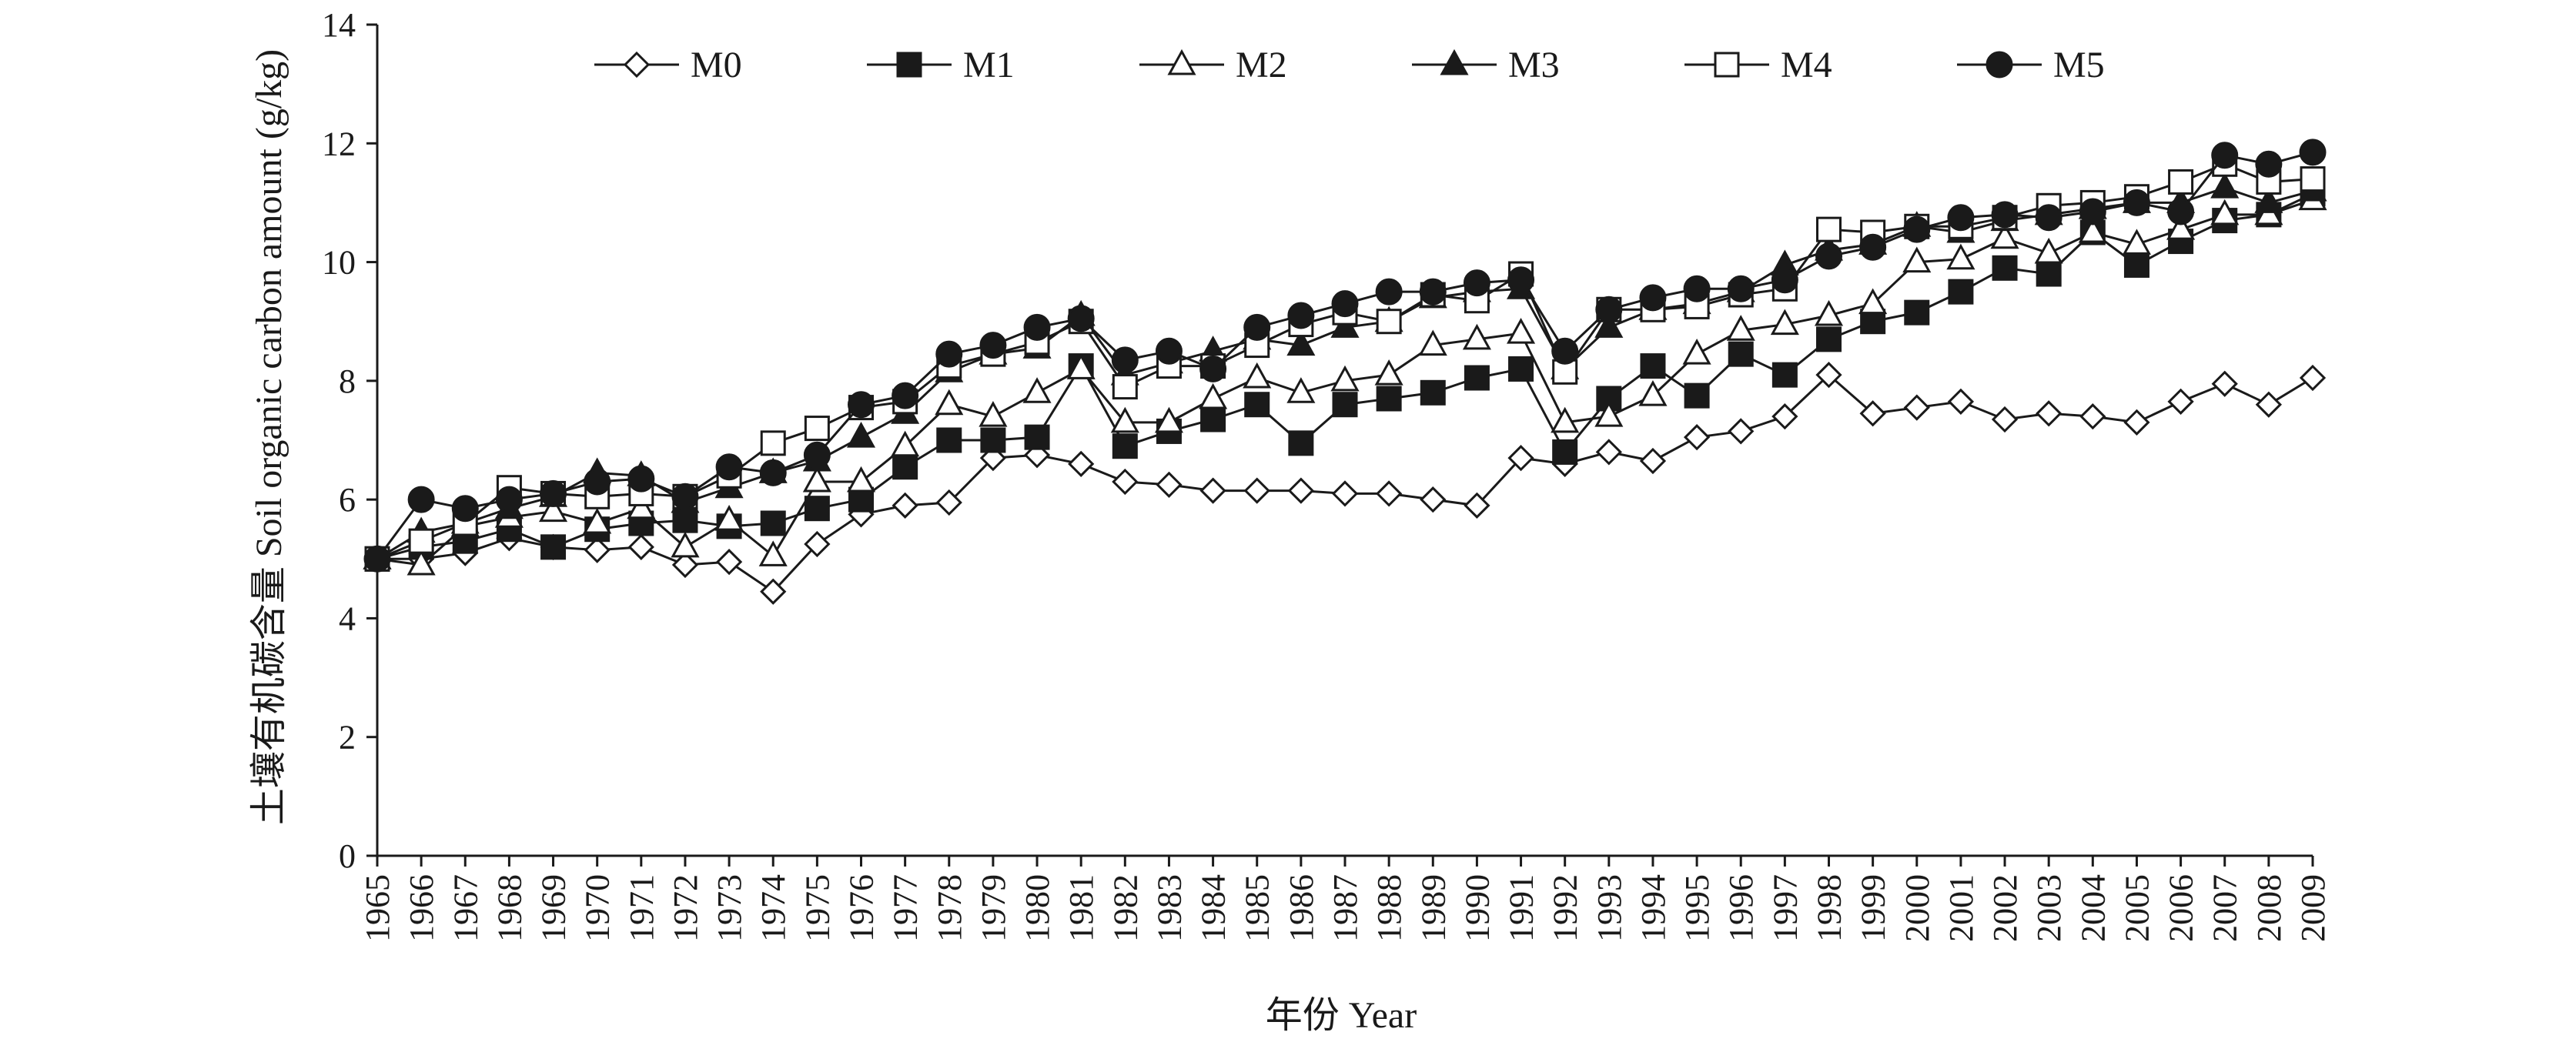 Image resolution: width=2576 pixels, height=1042 pixels. What do you see at coordinates (339, 143) in the screenshot?
I see `y-tick-label: 12` at bounding box center [339, 143].